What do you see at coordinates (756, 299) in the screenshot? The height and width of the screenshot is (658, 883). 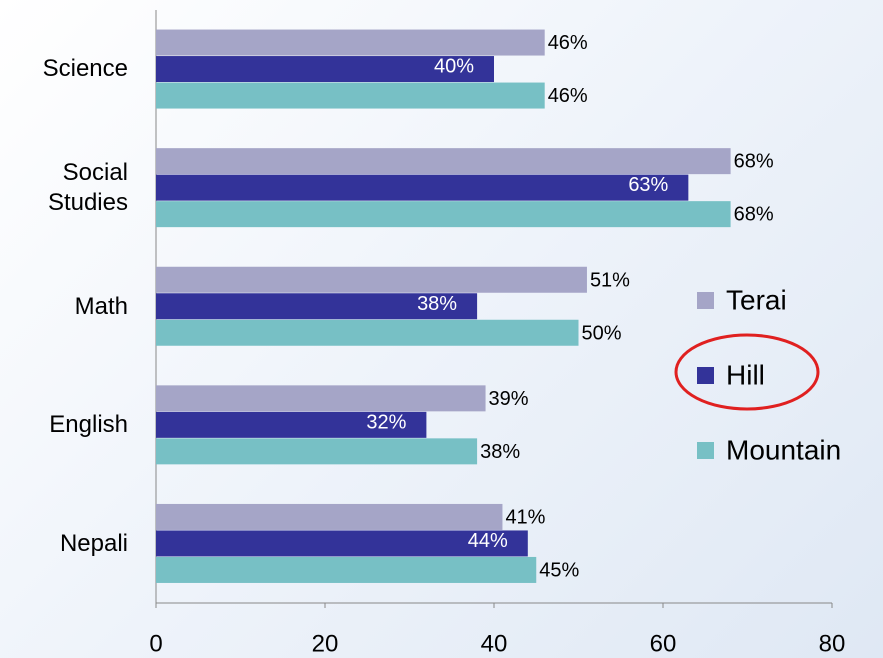 I see `legend-label: Terai` at bounding box center [756, 299].